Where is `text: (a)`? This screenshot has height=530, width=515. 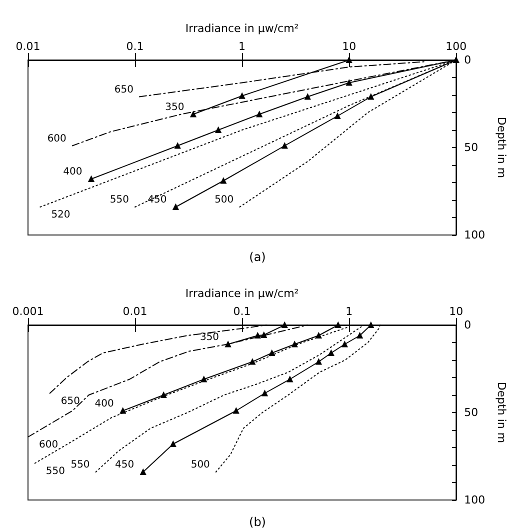 text: (a) is located at coordinates (257, 257).